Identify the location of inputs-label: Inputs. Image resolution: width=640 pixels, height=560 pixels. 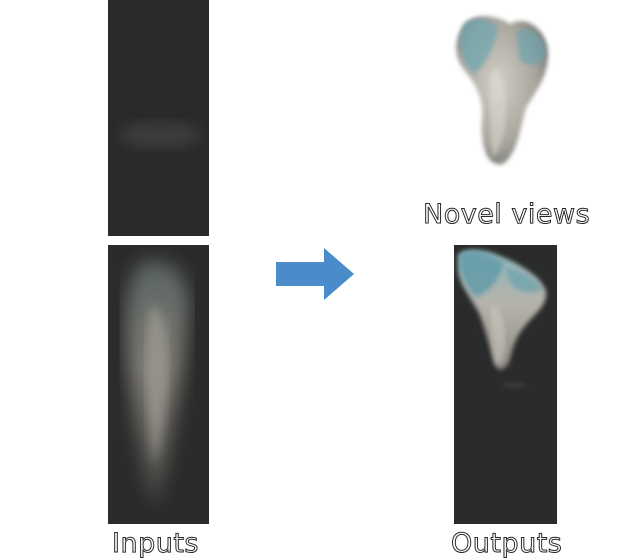
(155, 543).